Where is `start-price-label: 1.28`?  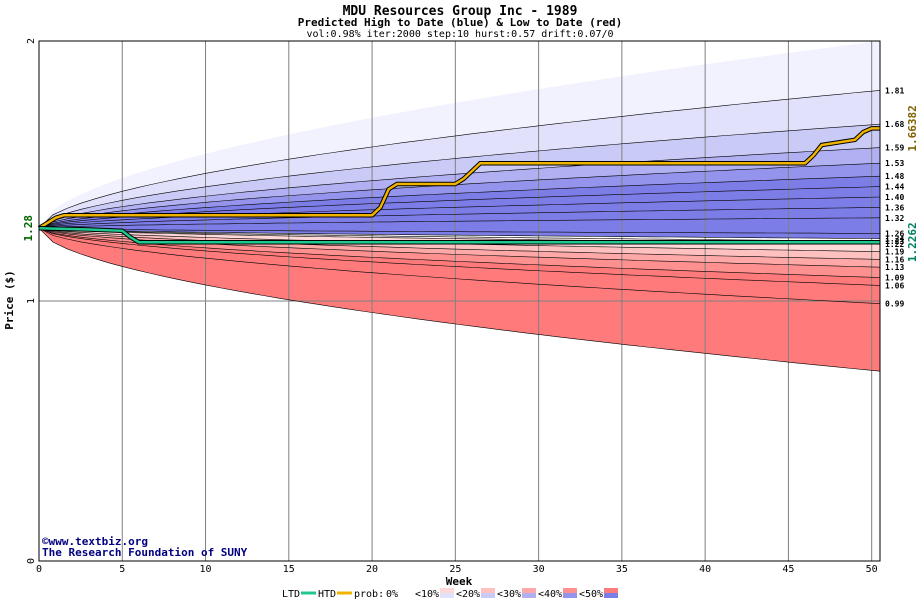
start-price-label: 1.28 is located at coordinates (28, 228).